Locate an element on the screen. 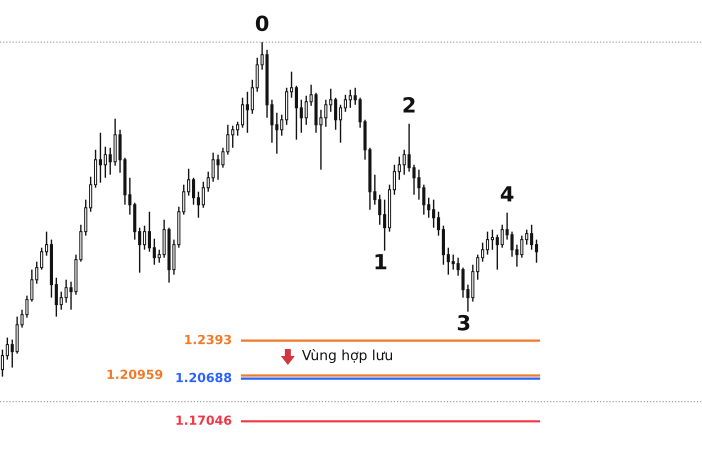  annotation: 3 is located at coordinates (464, 322).